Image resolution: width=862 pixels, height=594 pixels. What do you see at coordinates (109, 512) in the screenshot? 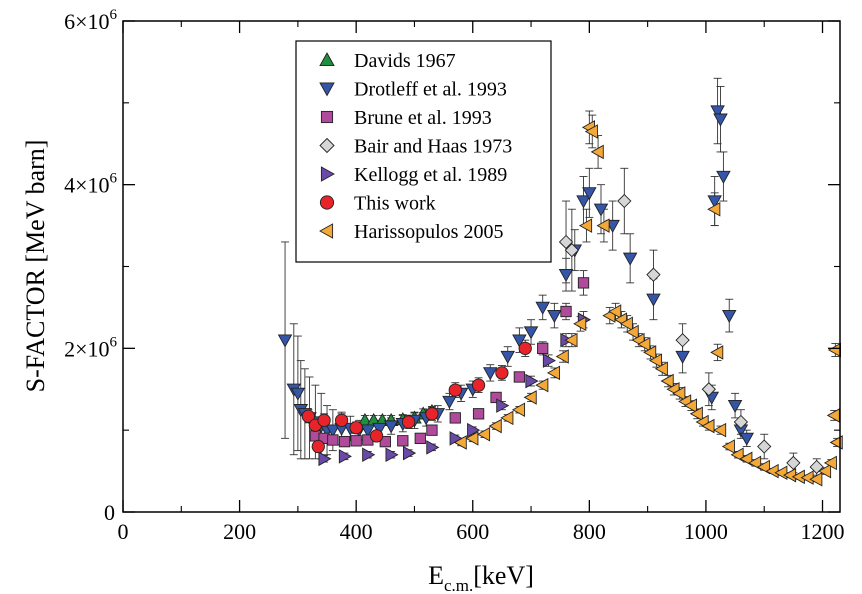
I see `y-tick-label: 0` at bounding box center [109, 512].